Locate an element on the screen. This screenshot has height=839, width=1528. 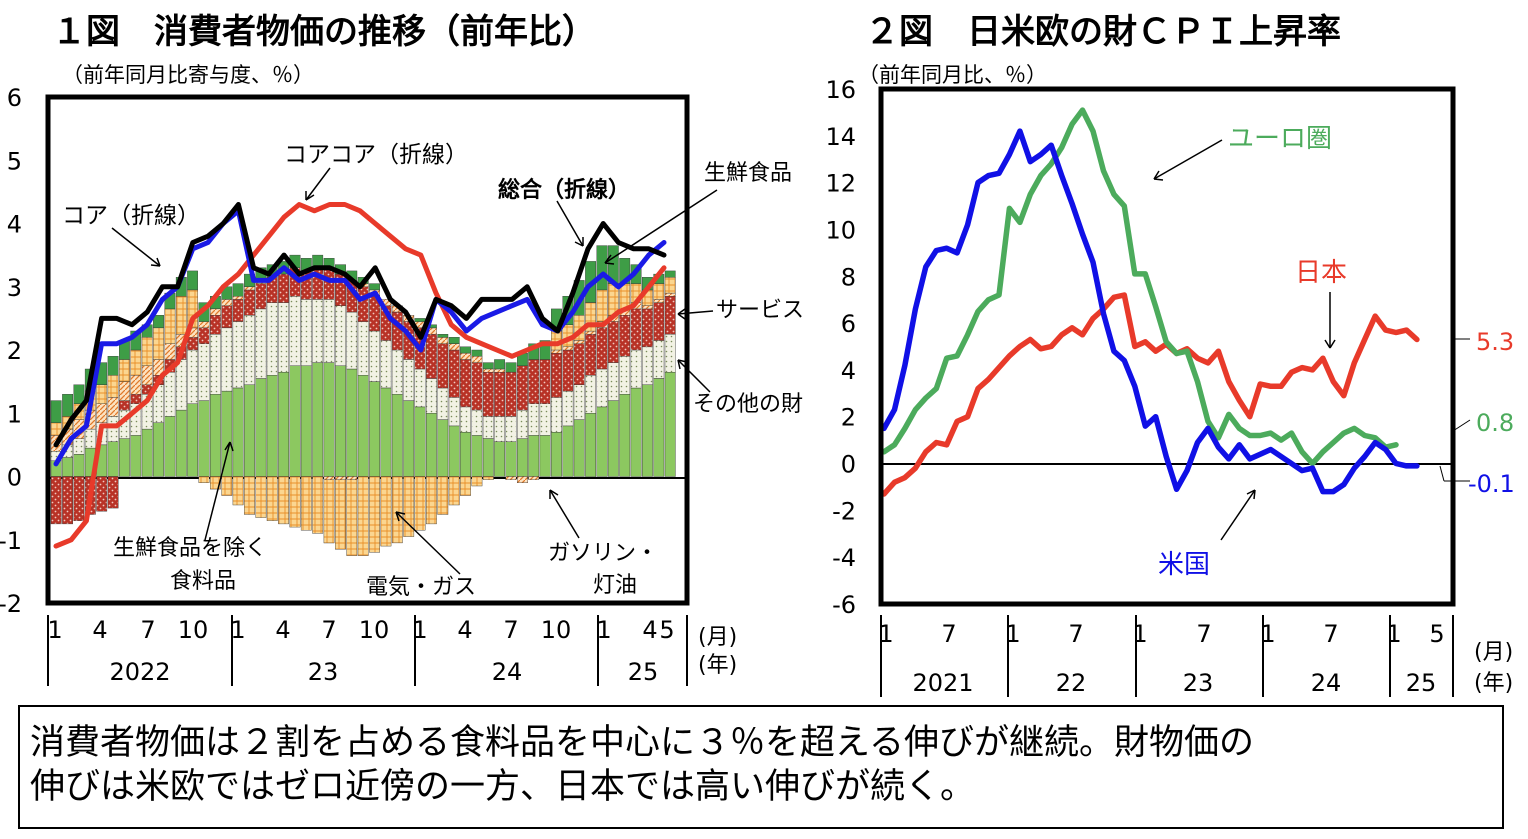
fig1-unit-label: （前年同月比寄与度、％） is located at coordinates (188, 75).